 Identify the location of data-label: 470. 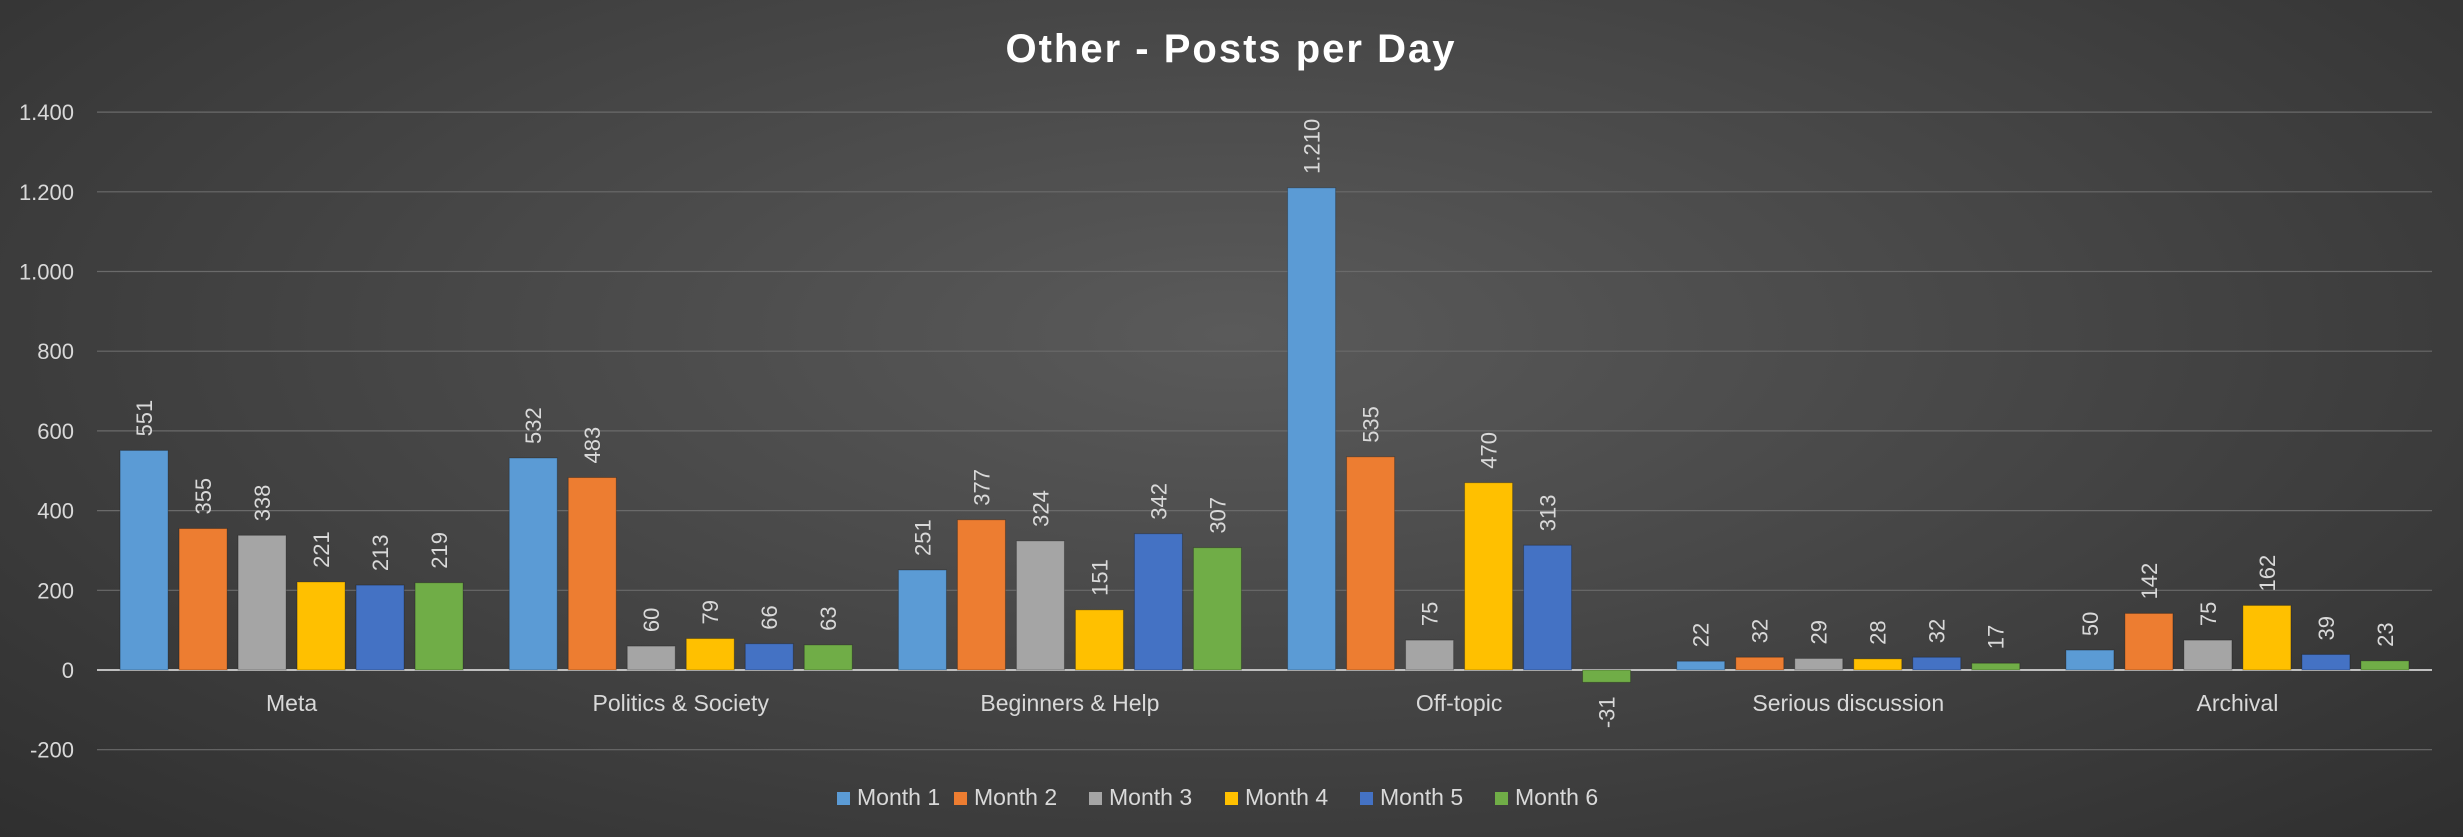
(1489, 450).